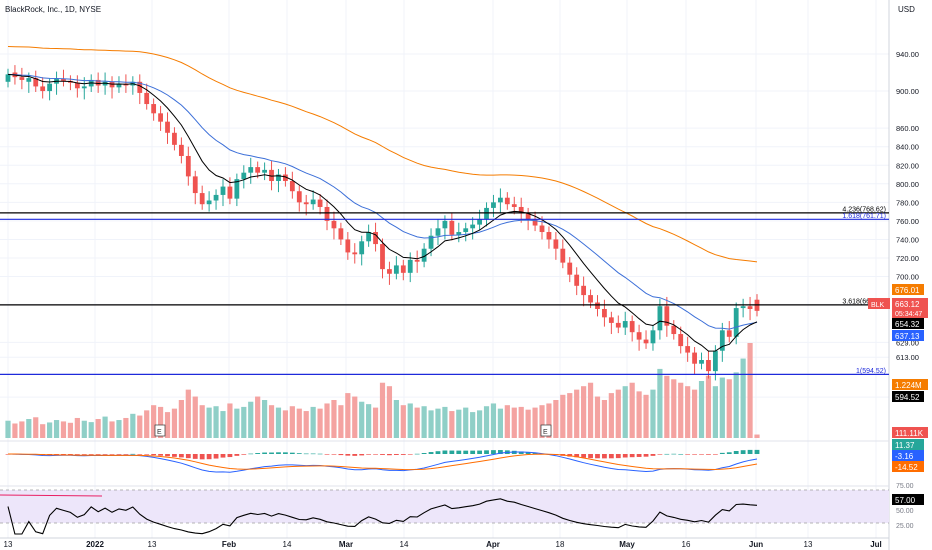 The height and width of the screenshot is (550, 932). What do you see at coordinates (229, 544) in the screenshot?
I see `time-tick-label: Feb` at bounding box center [229, 544].